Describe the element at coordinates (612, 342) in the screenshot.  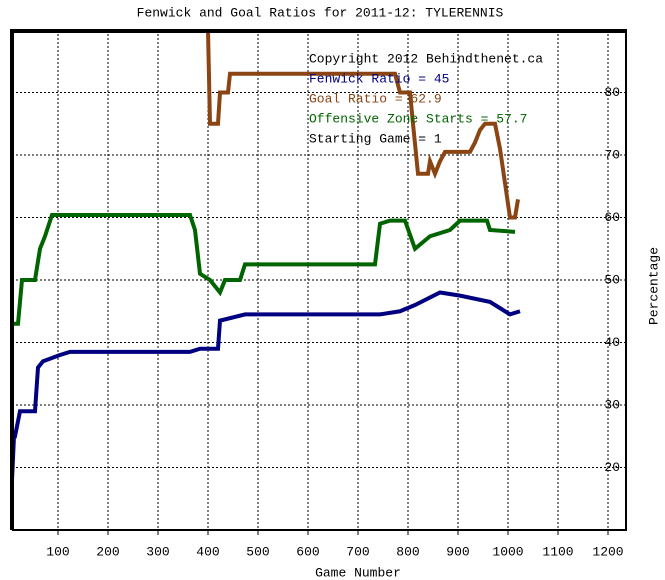
I see `y-tick-label: 40` at that location.